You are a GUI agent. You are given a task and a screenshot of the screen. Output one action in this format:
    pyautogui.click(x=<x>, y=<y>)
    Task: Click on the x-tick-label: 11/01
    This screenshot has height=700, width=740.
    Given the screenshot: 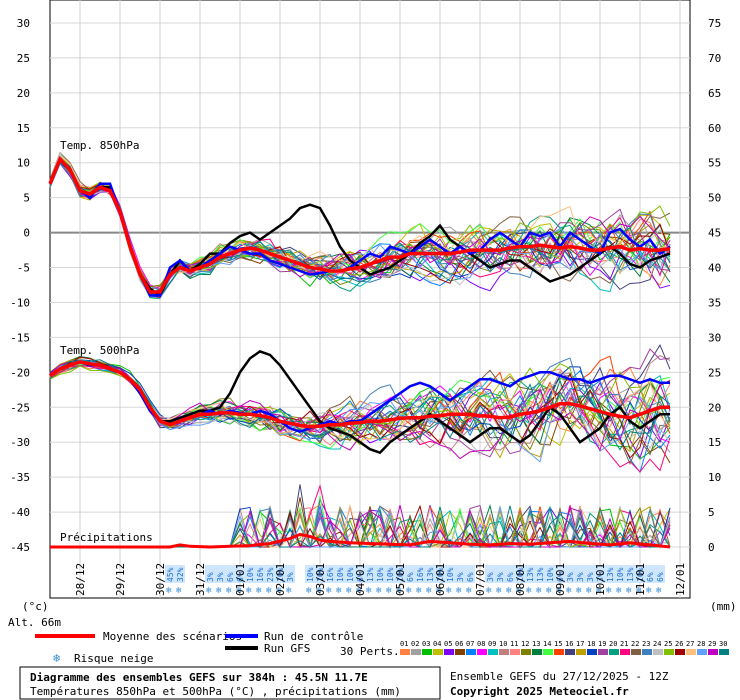 What is the action you would take?
    pyautogui.click(x=640, y=579)
    